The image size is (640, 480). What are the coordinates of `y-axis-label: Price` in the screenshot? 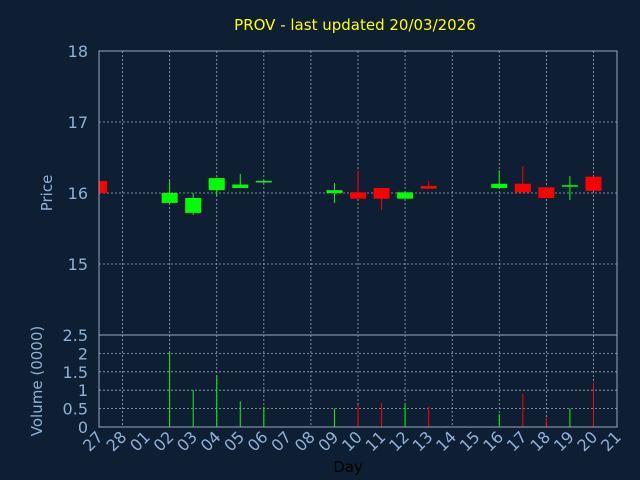 It's located at (47, 193).